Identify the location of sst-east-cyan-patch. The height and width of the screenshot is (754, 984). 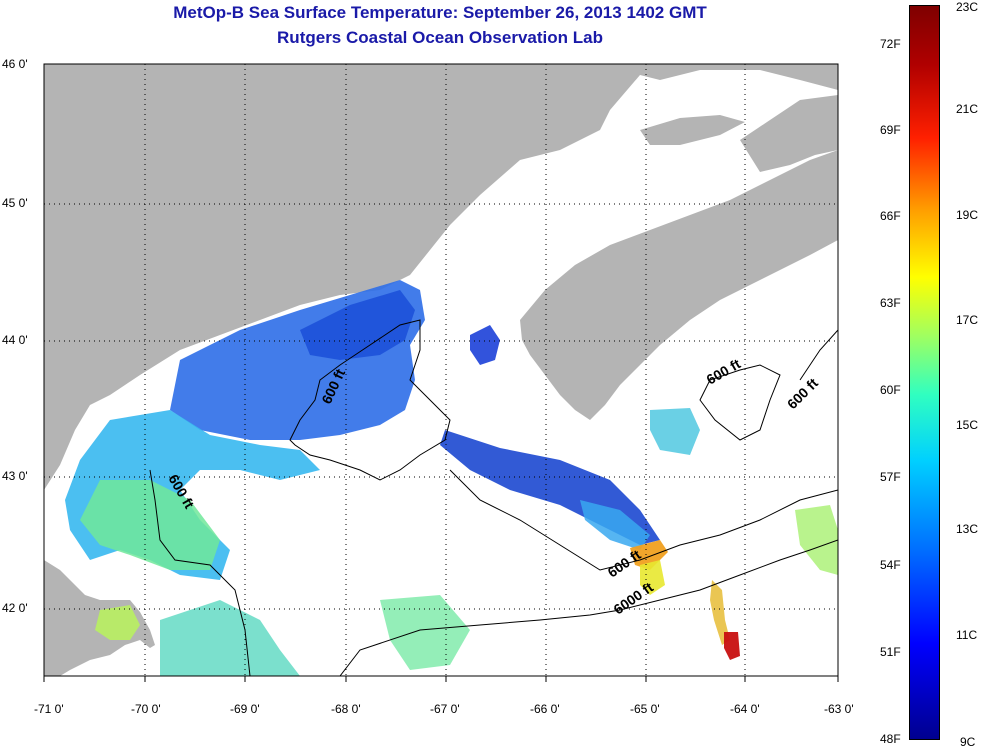
(675, 431).